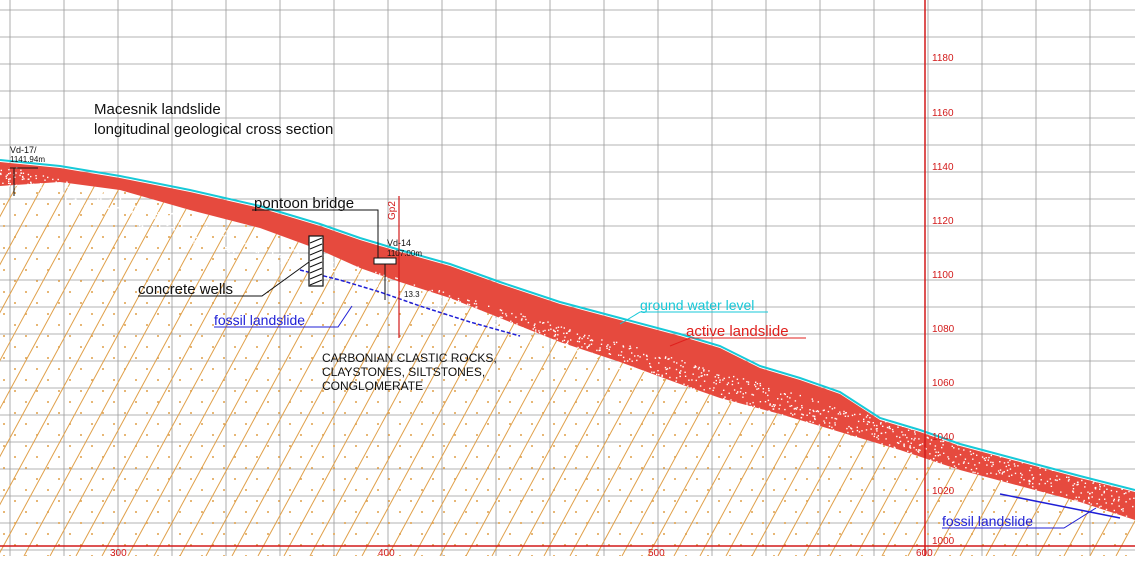 This screenshot has height=561, width=1135. Describe the element at coordinates (943, 58) in the screenshot. I see `elevation-label-1180: 1180` at that location.